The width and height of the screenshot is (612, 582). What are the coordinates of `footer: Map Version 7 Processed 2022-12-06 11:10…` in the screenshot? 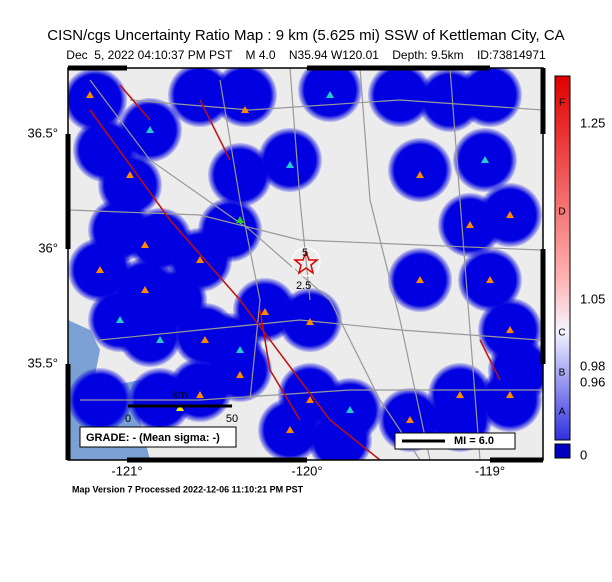 It's located at (188, 489).